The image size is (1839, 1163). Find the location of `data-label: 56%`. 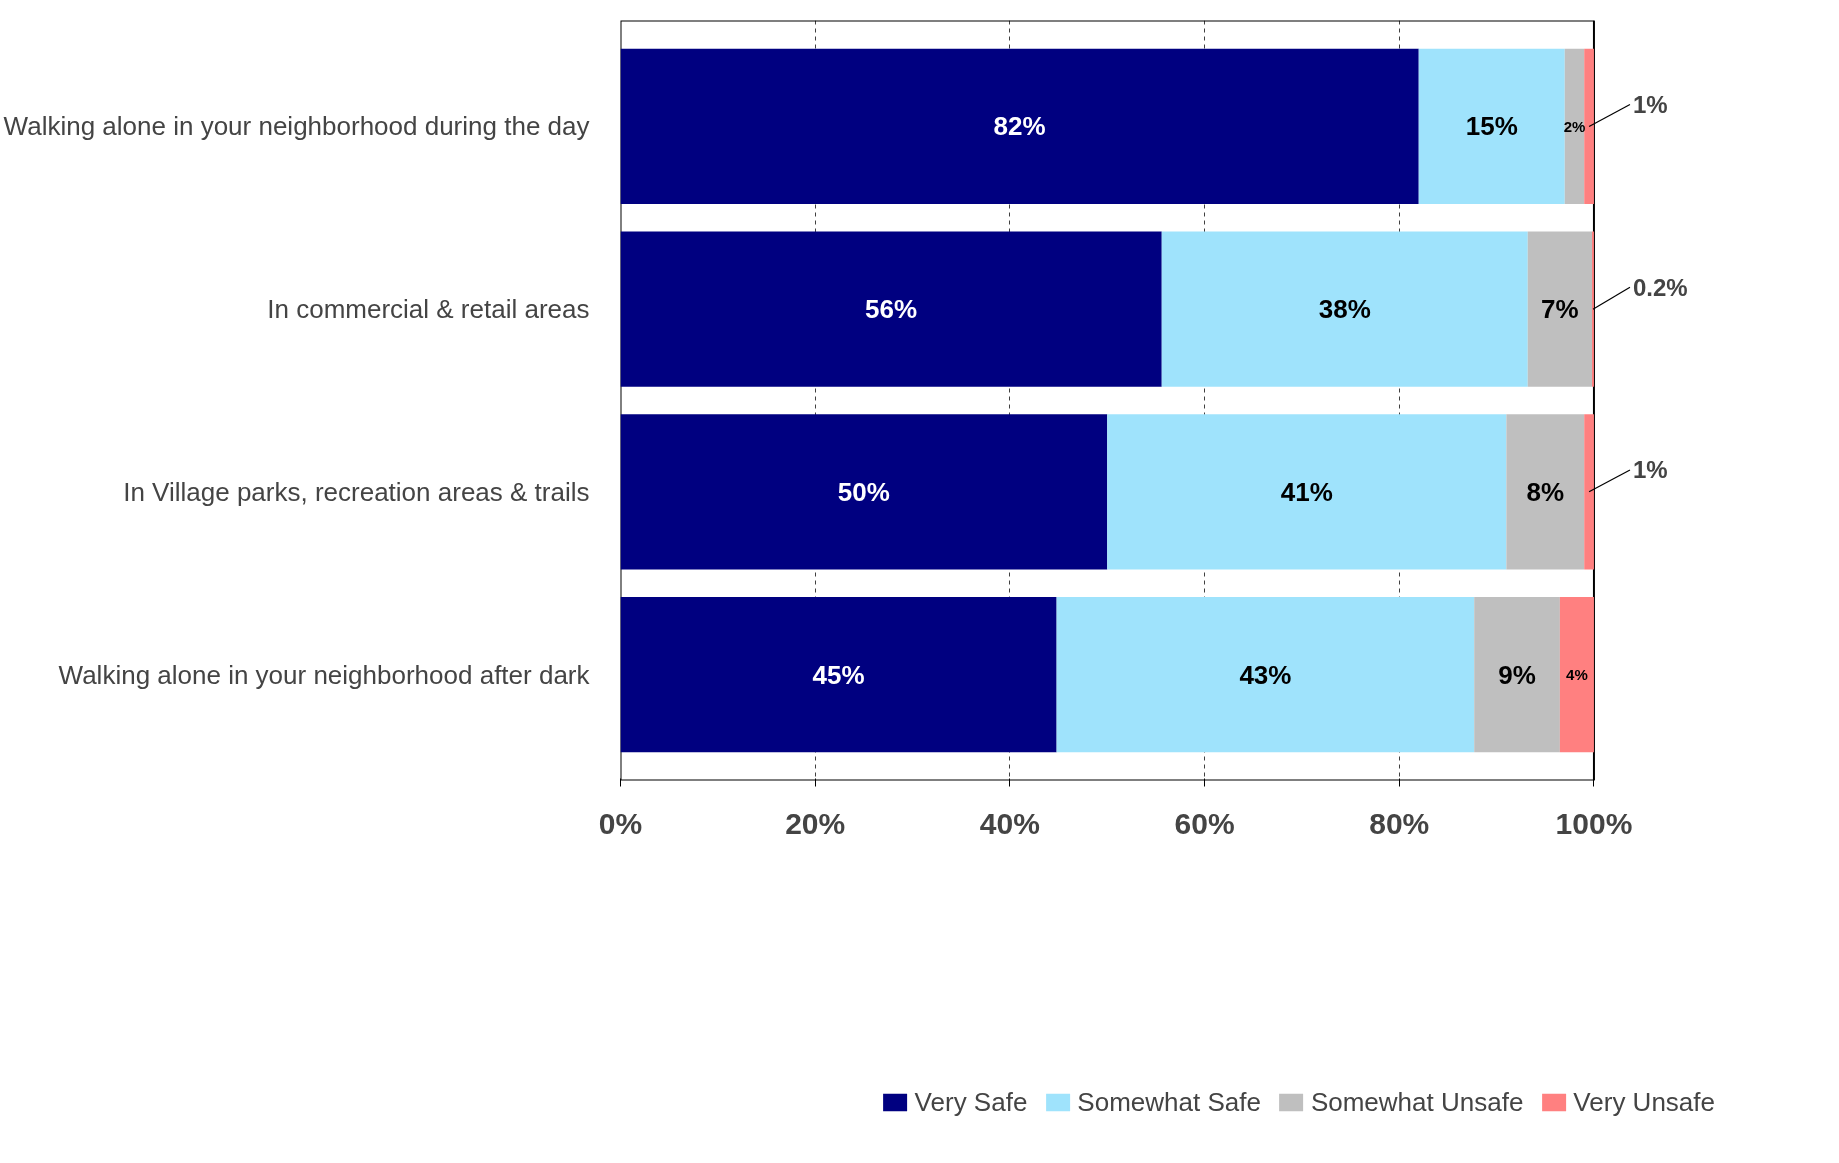

data-label: 56% is located at coordinates (891, 309).